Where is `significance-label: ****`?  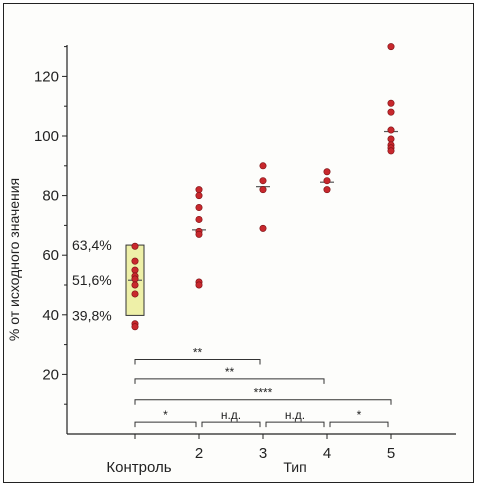
significance-label: **** is located at coordinates (263, 393).